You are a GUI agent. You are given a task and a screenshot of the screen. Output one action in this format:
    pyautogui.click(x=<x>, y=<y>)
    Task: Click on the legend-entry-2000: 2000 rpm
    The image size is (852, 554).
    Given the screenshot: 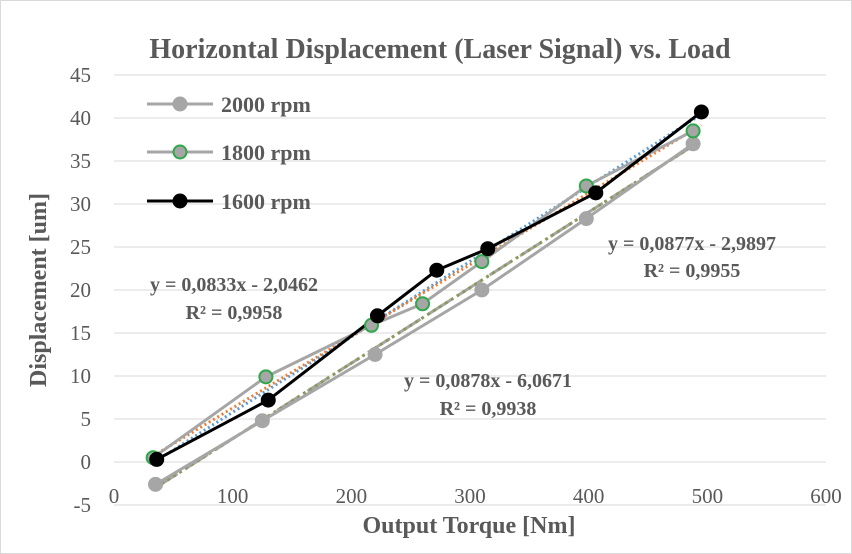 What is the action you would take?
    pyautogui.click(x=229, y=104)
    